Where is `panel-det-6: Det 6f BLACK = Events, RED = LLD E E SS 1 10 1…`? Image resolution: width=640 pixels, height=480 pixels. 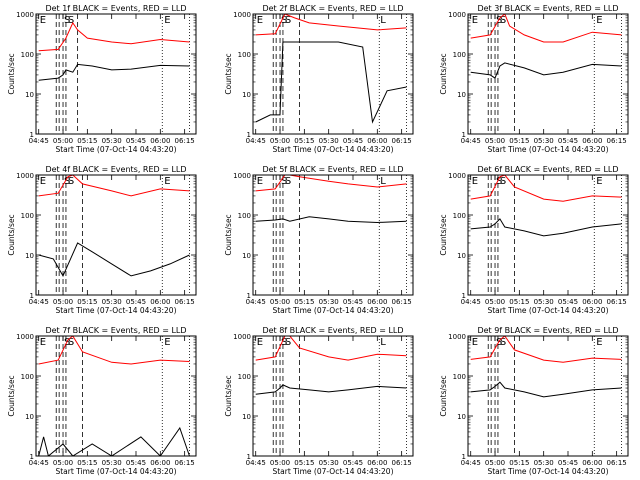 panel-det-6: Det 6f BLACK = Events, RED = LLD E E SS 1 10 1… is located at coordinates (534, 240).